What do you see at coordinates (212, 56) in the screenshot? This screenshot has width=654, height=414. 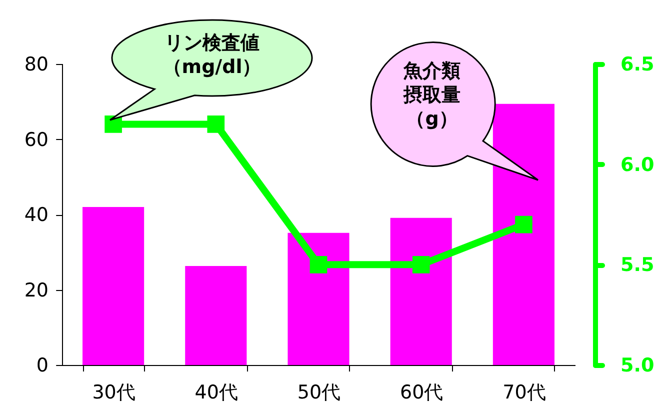 I see `text: リン検査値（mg/dl）` at bounding box center [212, 56].